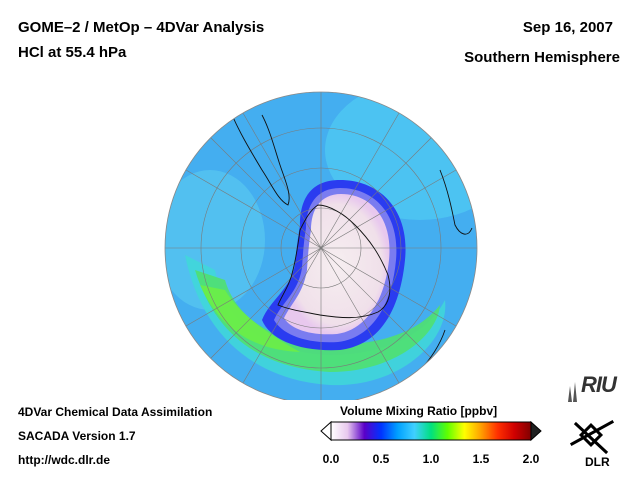  Describe the element at coordinates (592, 437) in the screenshot. I see `dlr-logo-icon` at that location.